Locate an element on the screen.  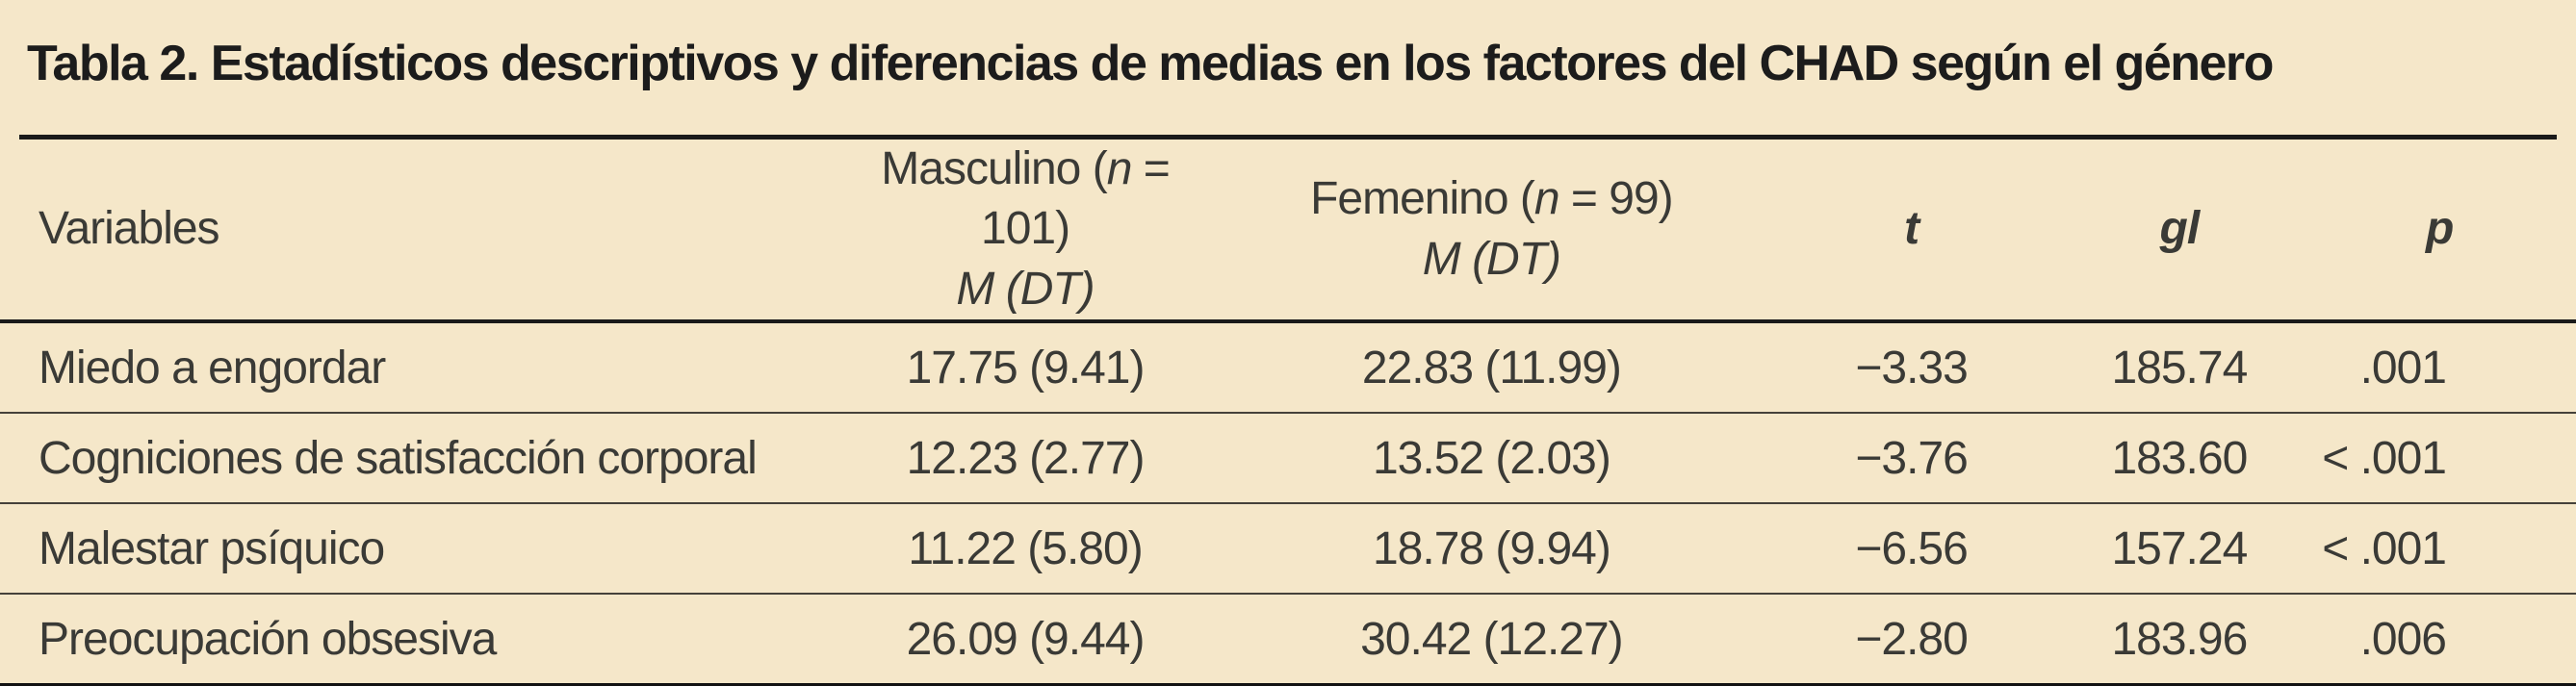
header-masculino-line1: Masculino (n = 101) is located at coordinates (1026, 199).